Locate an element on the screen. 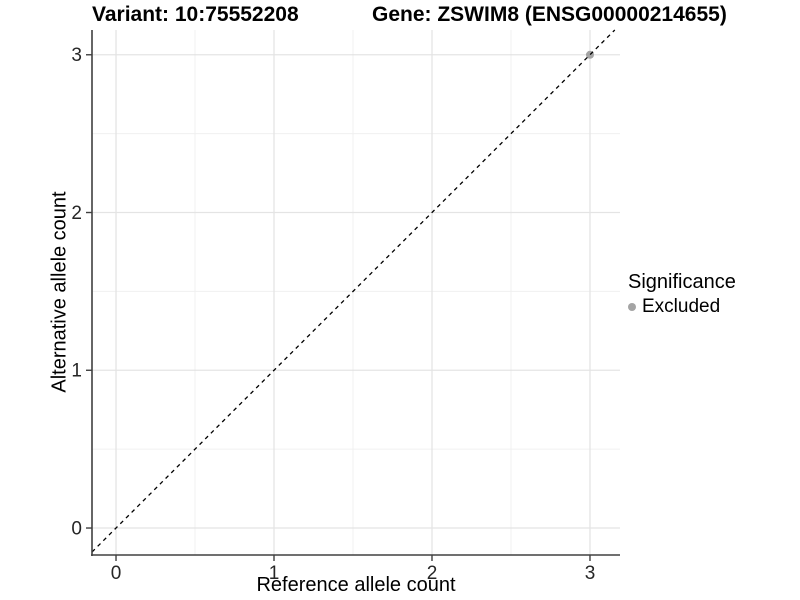 The height and width of the screenshot is (600, 800). gene-title: Gene: ZSWIM8 (ENSG00000214655) is located at coordinates (549, 14).